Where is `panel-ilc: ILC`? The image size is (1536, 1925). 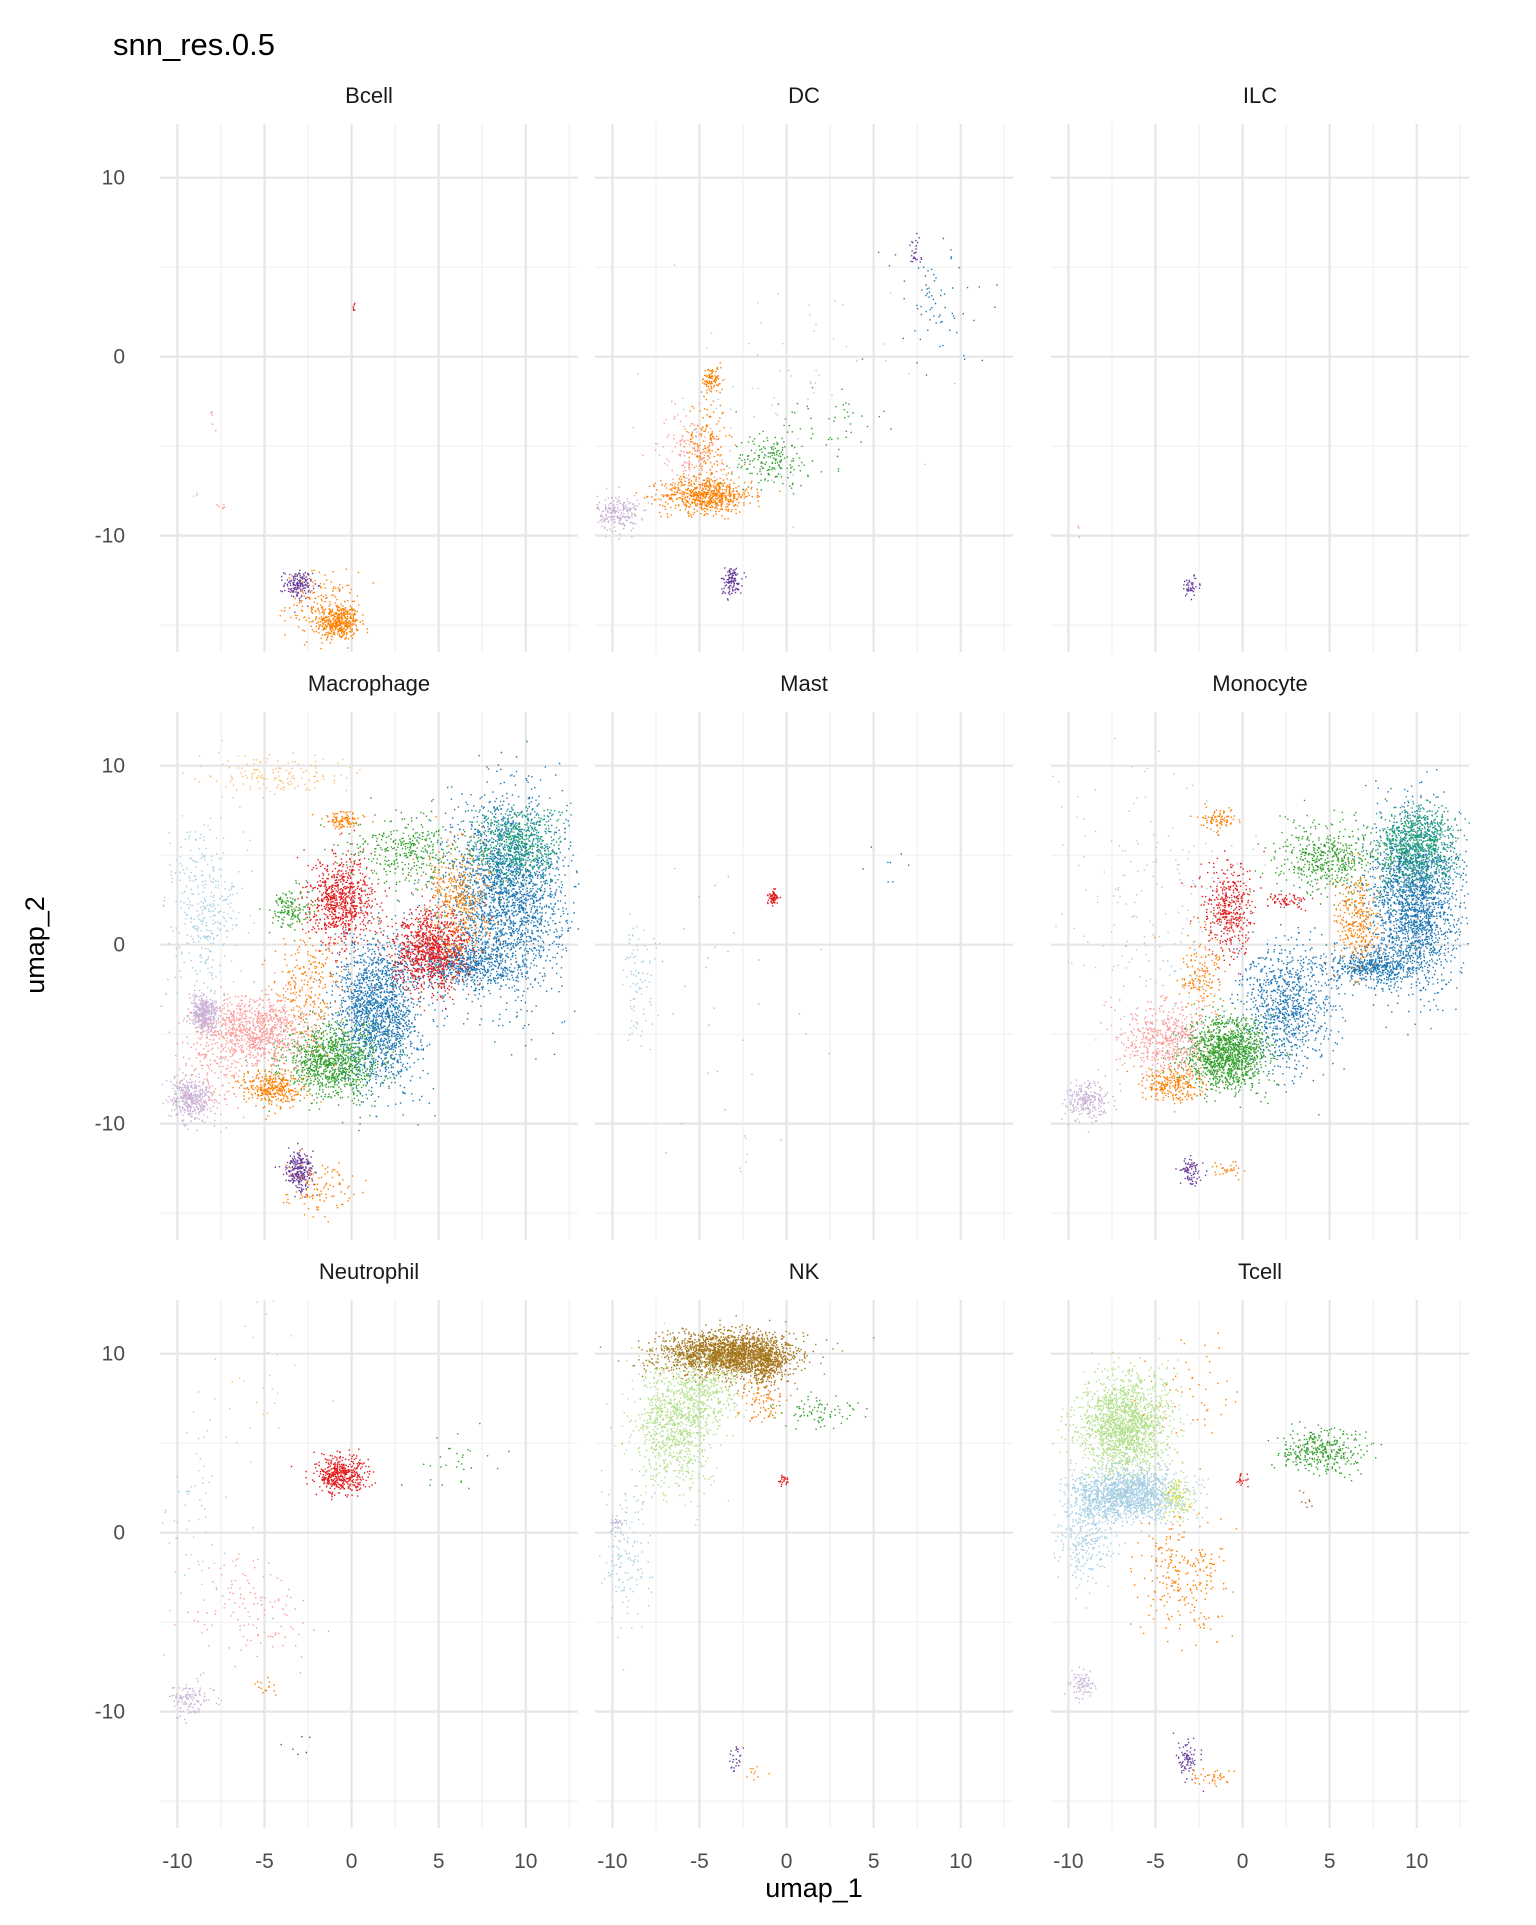 panel-ilc: ILC is located at coordinates (1260, 367).